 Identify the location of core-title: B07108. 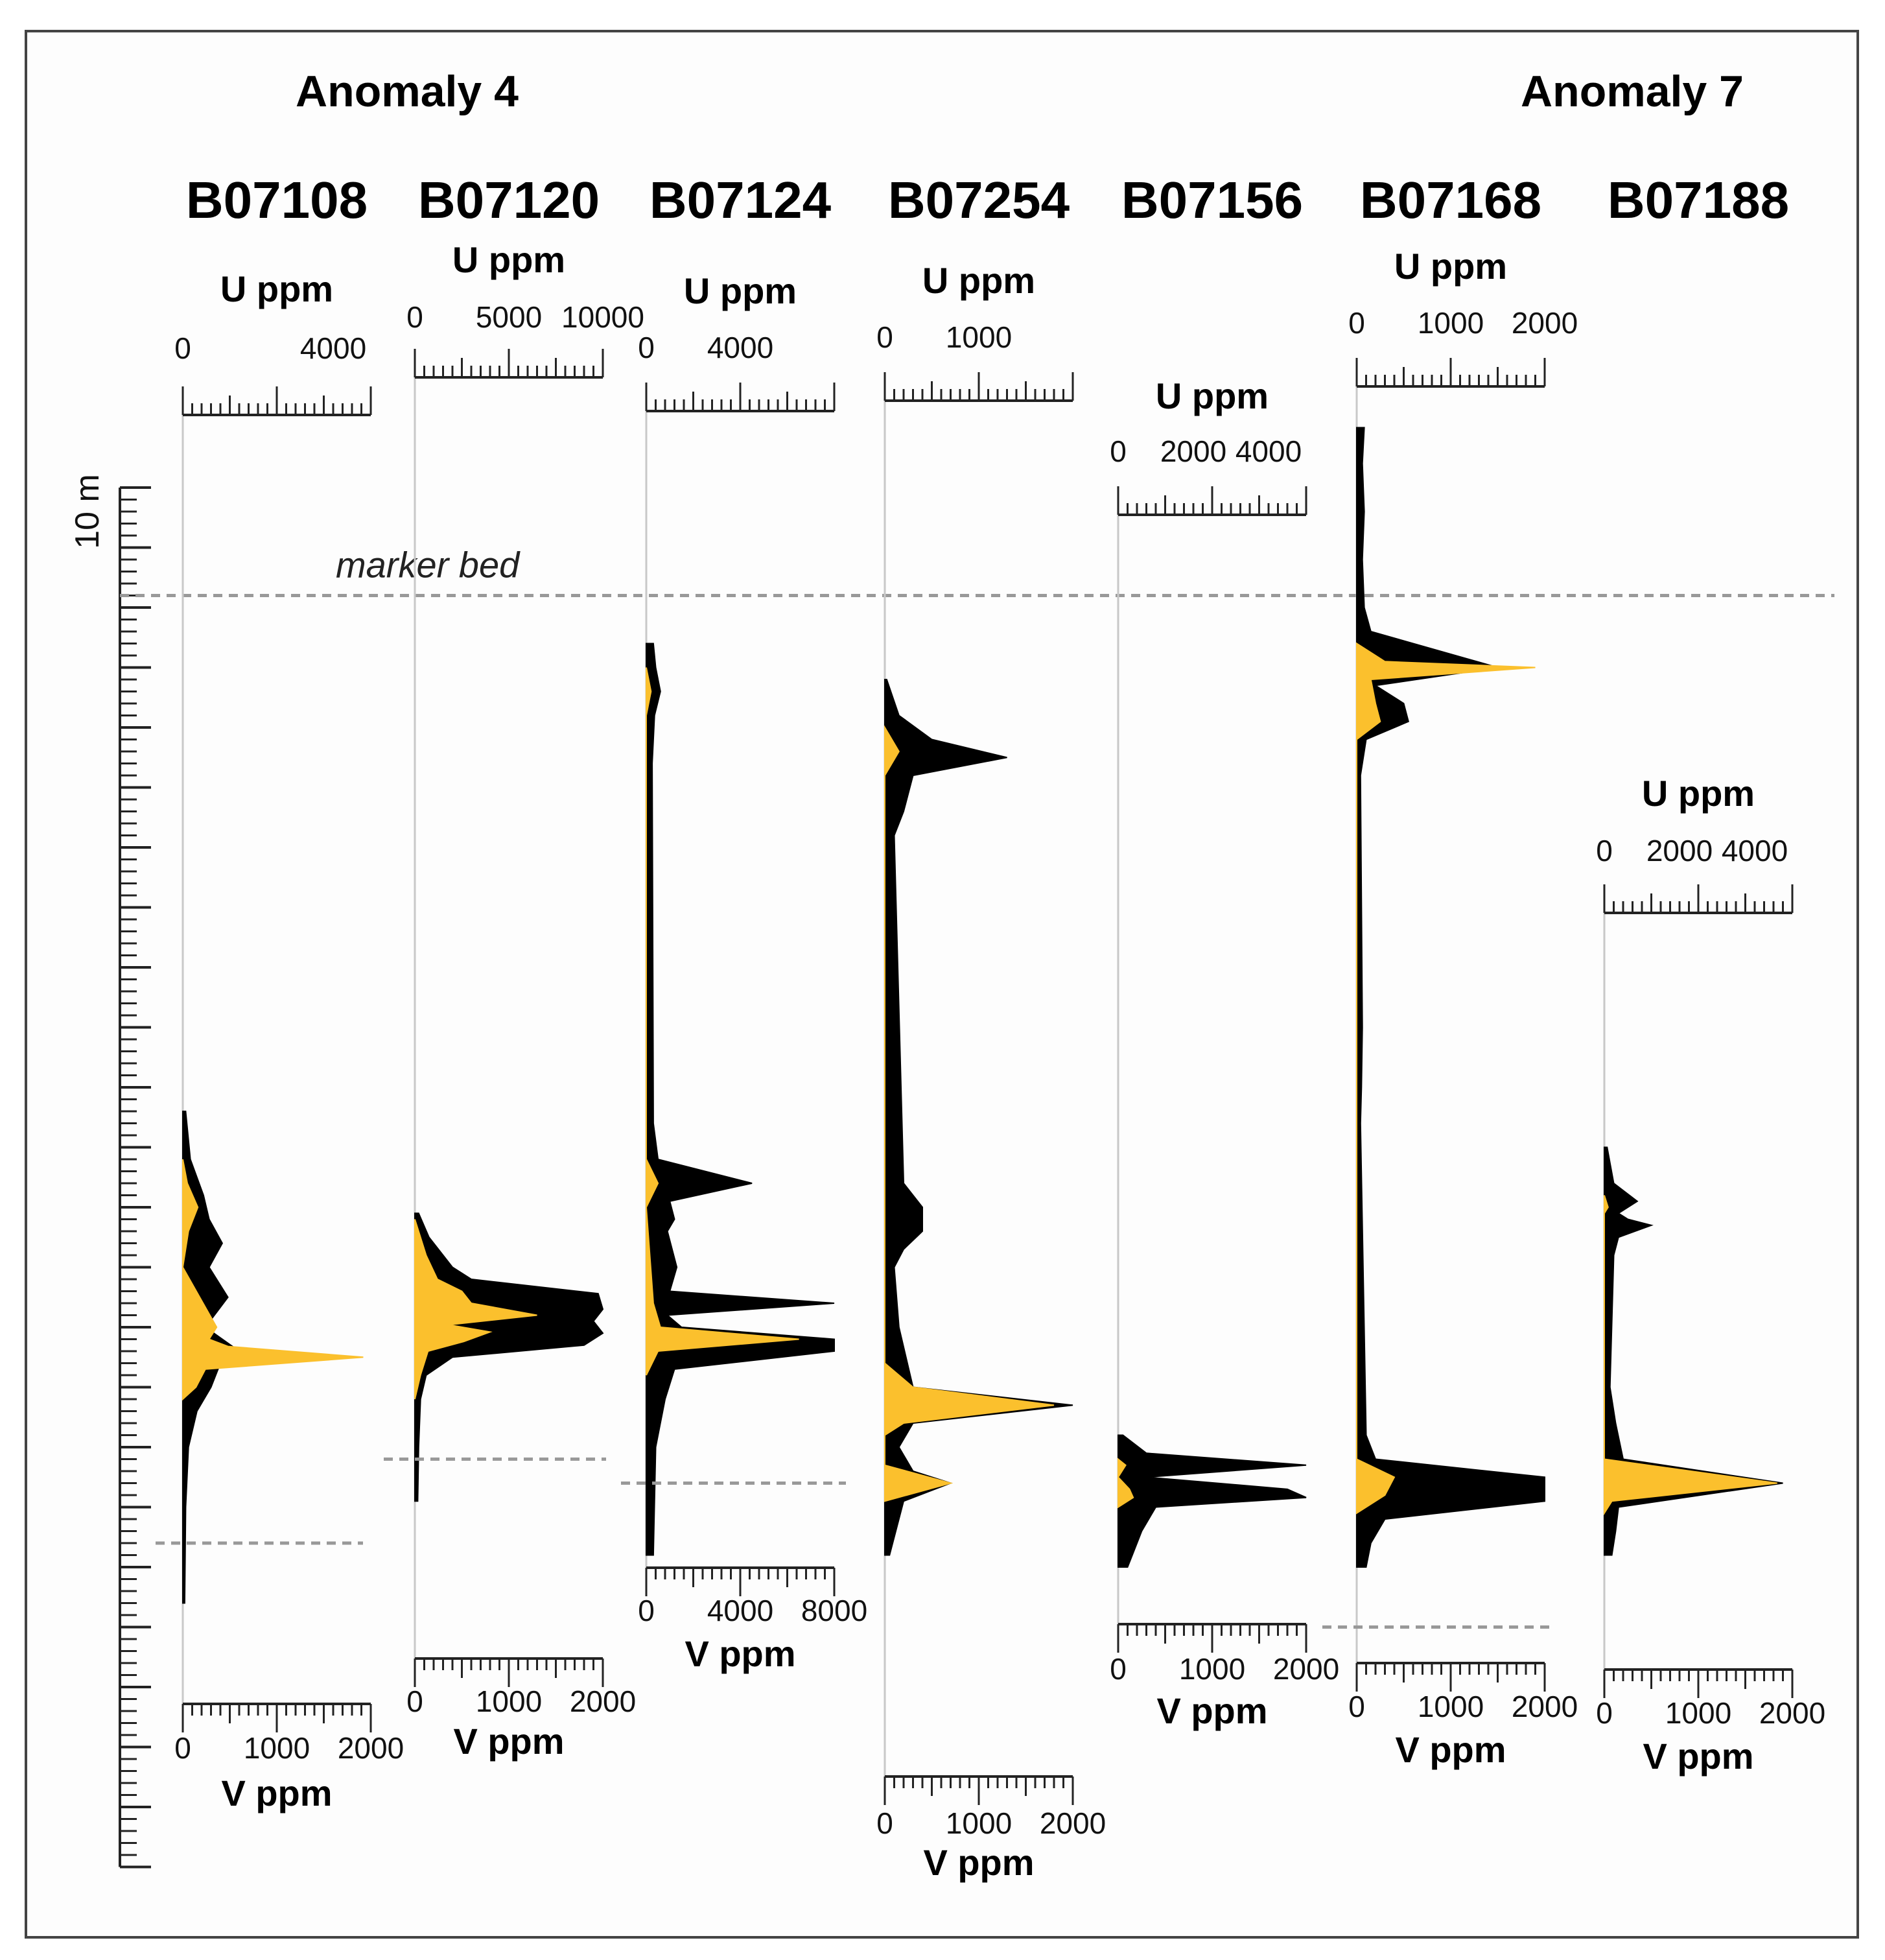
(277, 200).